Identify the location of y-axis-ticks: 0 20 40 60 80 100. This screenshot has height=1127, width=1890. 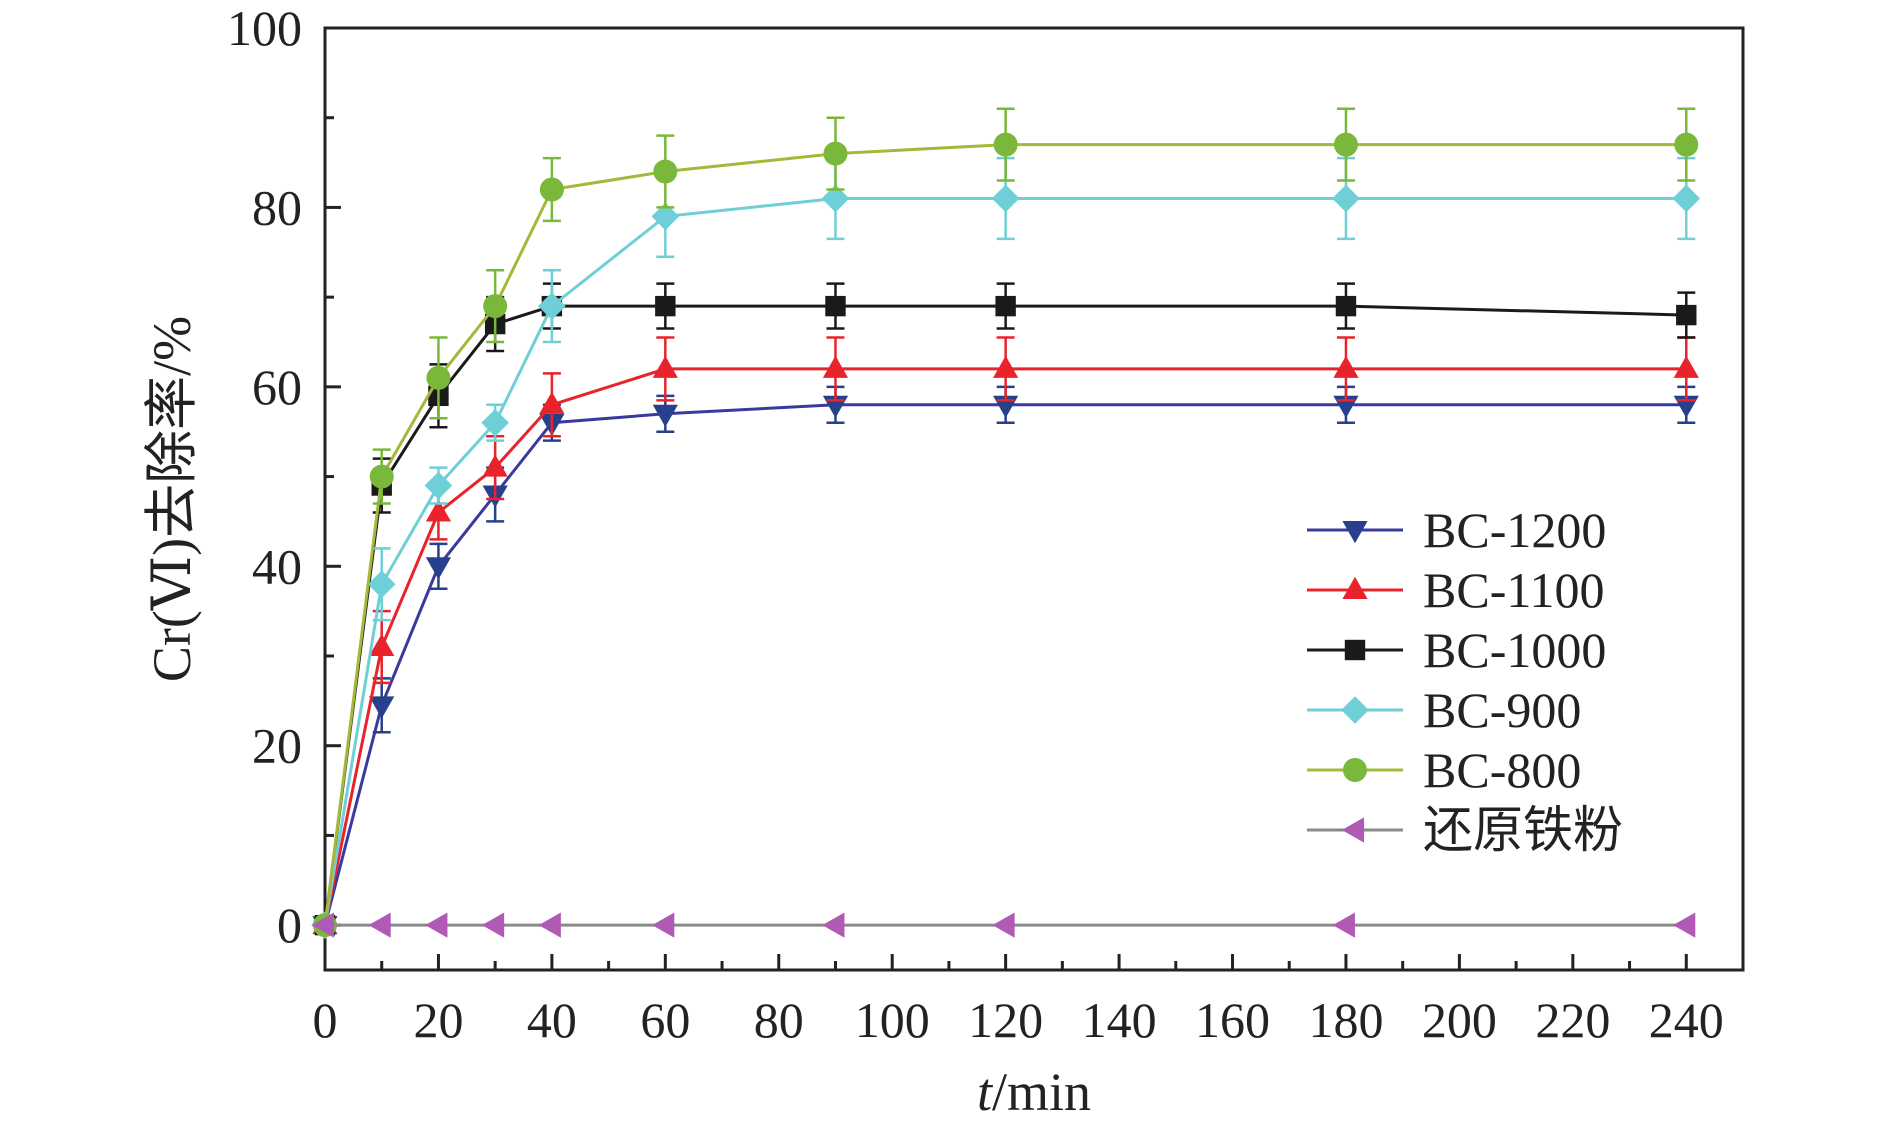
(284, 476).